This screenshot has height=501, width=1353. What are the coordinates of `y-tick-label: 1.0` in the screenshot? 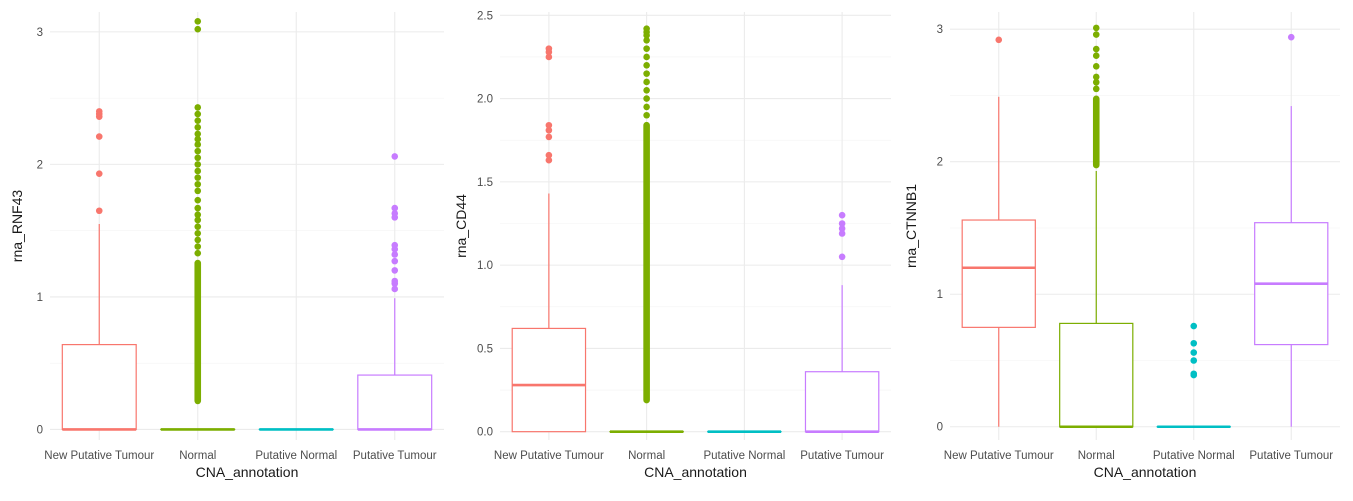 It's located at (485, 266).